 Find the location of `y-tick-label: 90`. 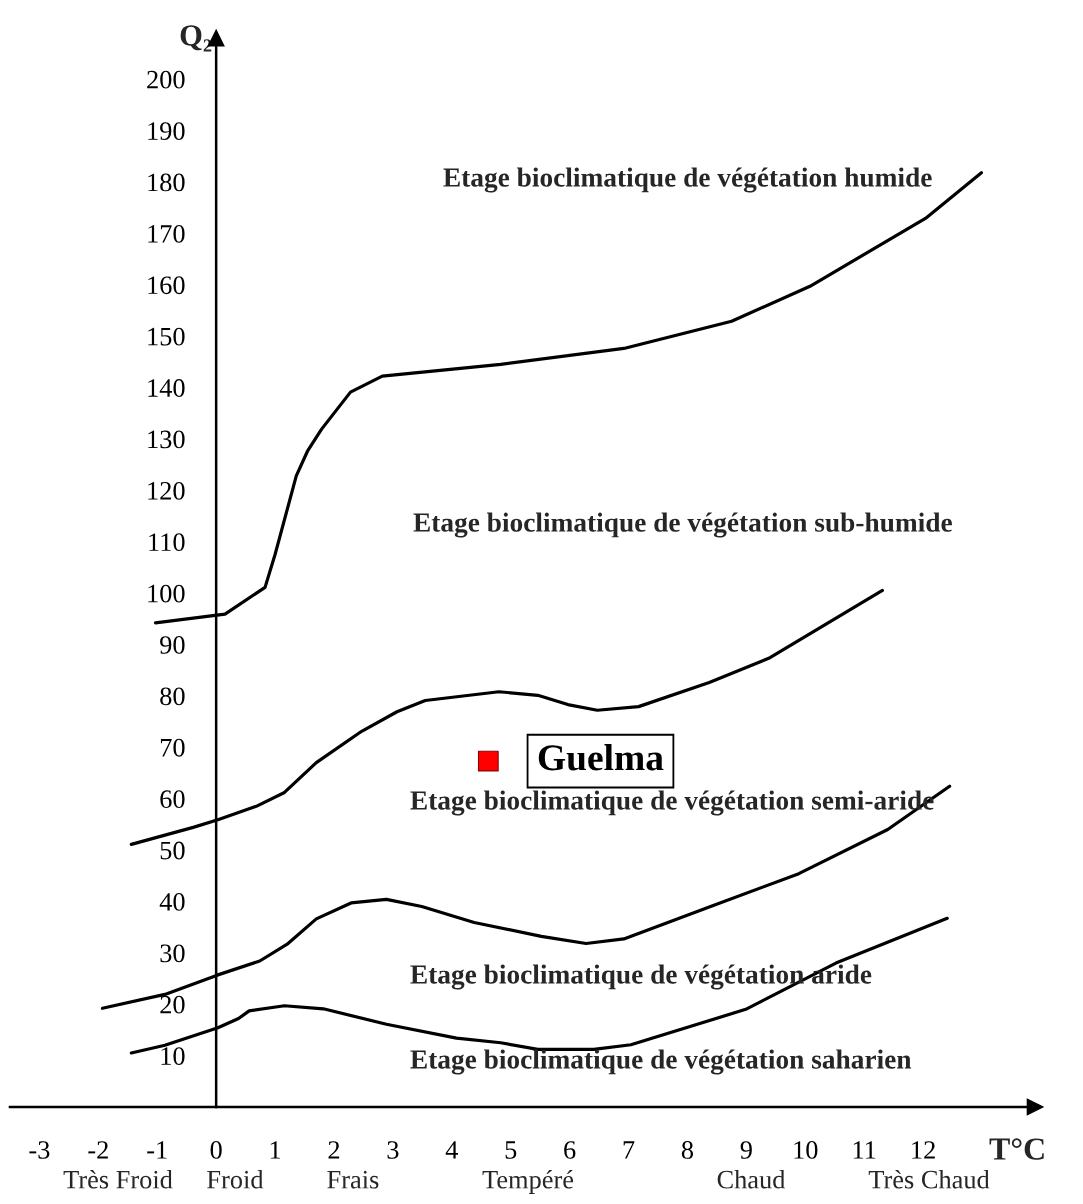

y-tick-label: 90 is located at coordinates (172, 645).